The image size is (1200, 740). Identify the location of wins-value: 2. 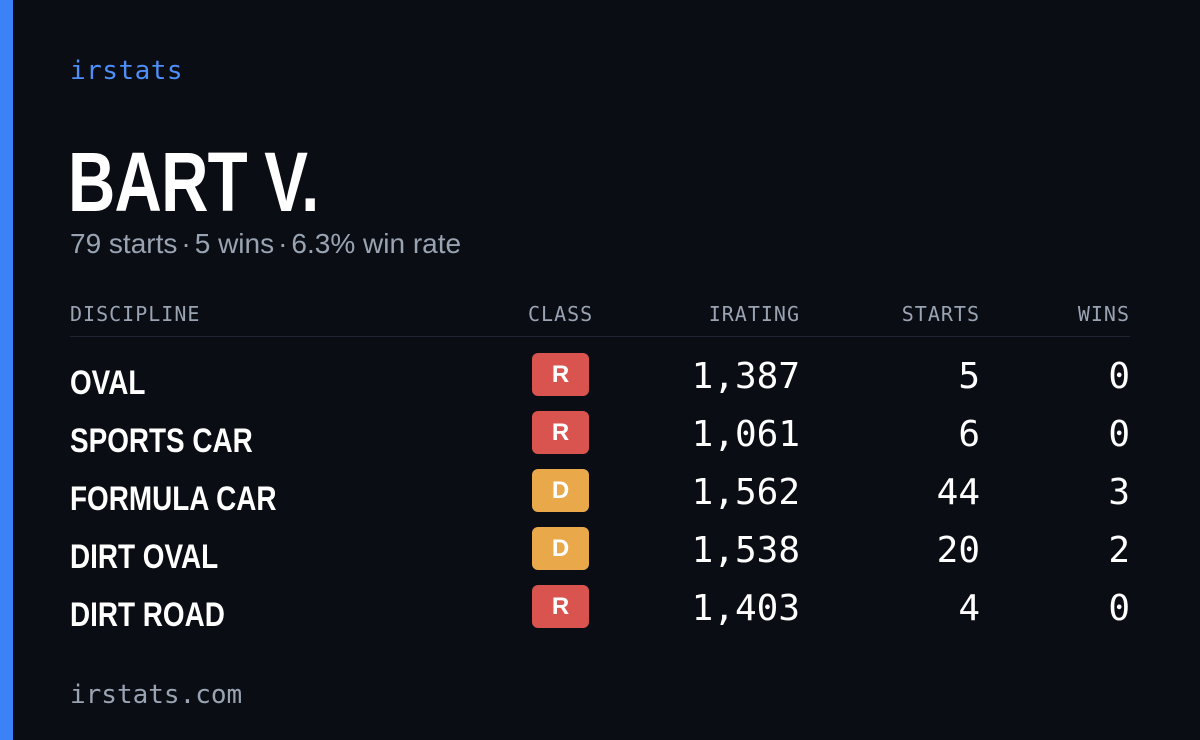
(1119, 550).